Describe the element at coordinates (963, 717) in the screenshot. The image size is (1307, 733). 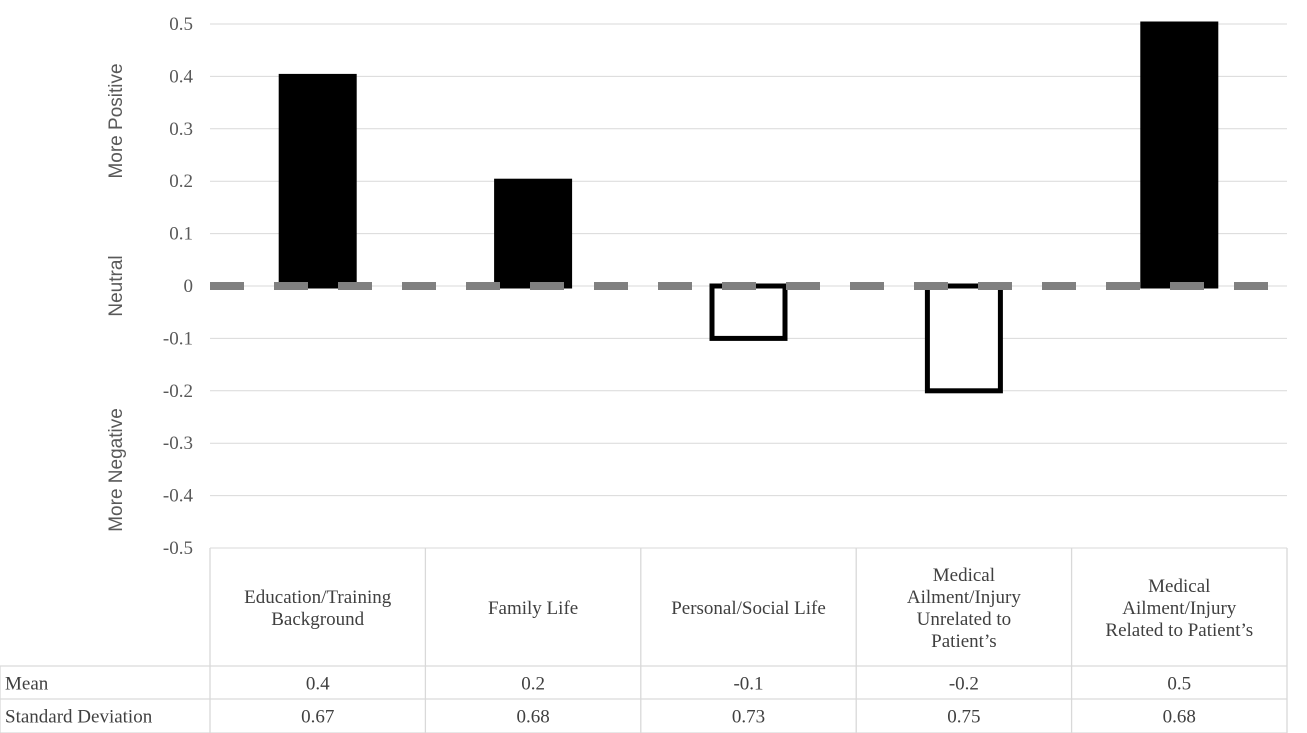
I see `table-cell: 0.75` at that location.